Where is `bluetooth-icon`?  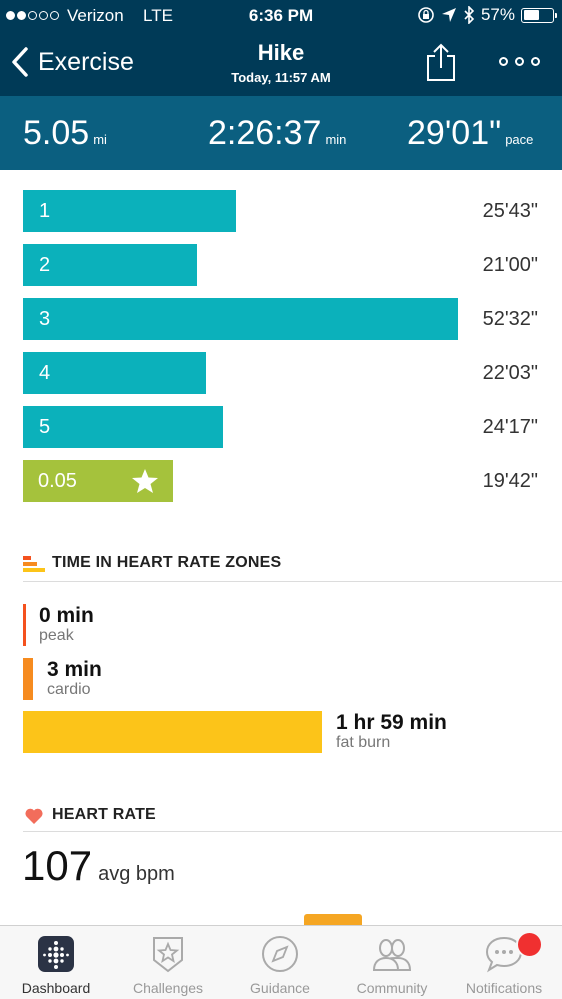
bluetooth-icon is located at coordinates (469, 15).